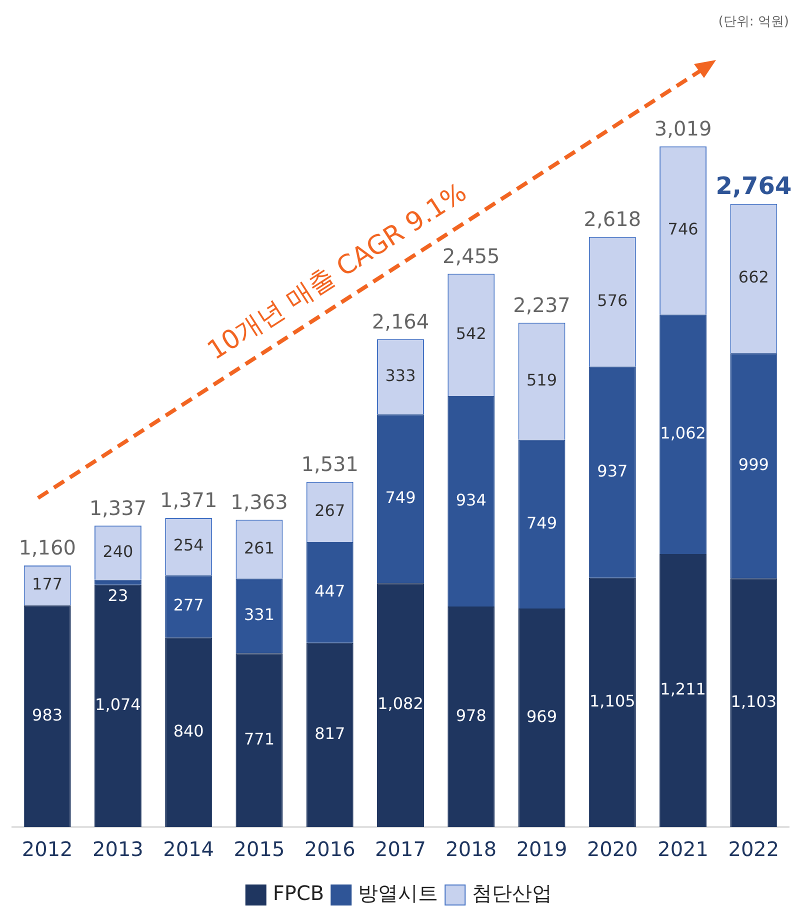 The width and height of the screenshot is (801, 923). I want to click on total-label: 2,164, so click(401, 321).